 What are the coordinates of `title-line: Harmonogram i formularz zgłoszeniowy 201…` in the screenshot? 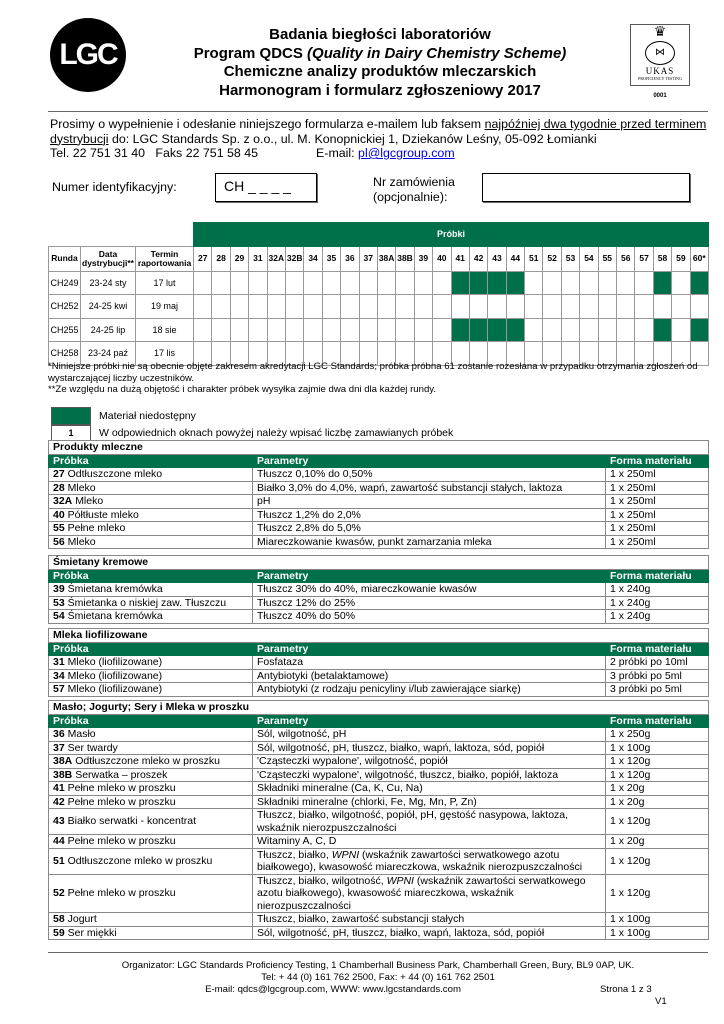 It's located at (380, 90).